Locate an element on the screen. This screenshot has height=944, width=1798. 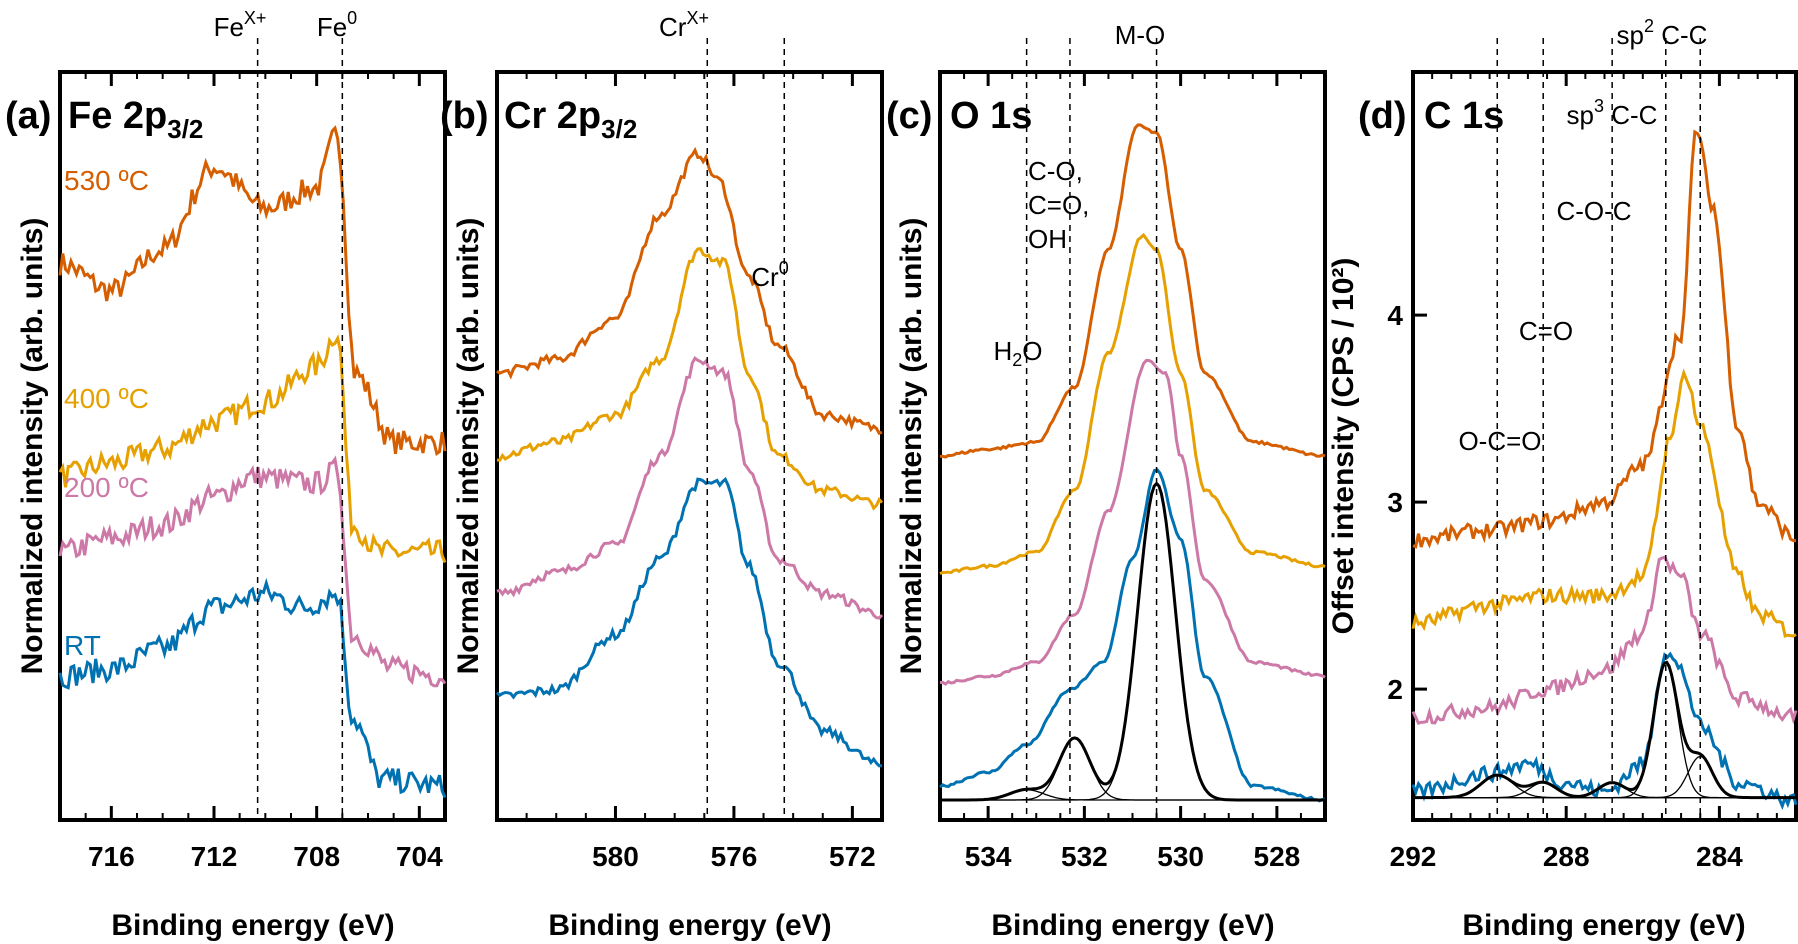
peak-d-coc: C-O-C is located at coordinates (1593, 211).